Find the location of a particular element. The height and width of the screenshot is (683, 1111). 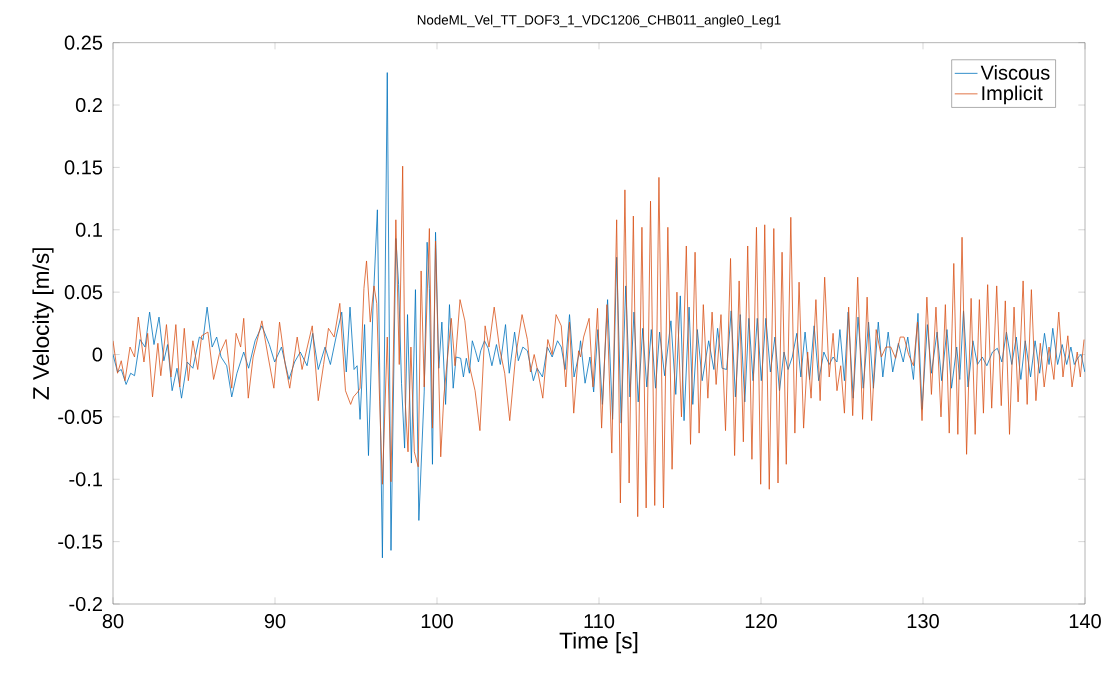

x-tick-label: 140 is located at coordinates (1085, 621).